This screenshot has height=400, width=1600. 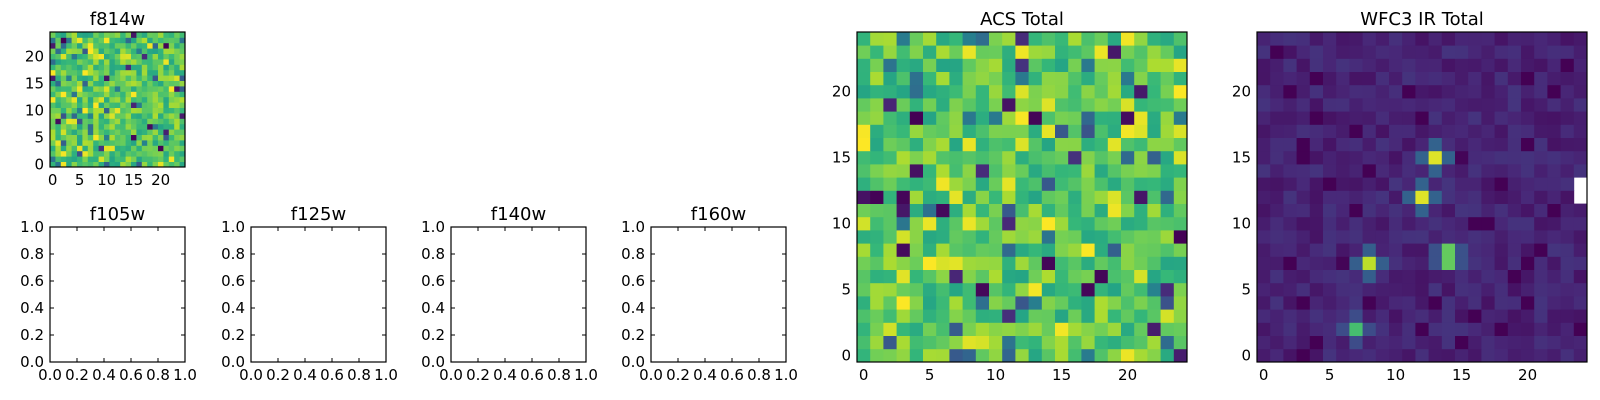 What do you see at coordinates (633, 362) in the screenshot?
I see `y-tick-label: 0.0` at bounding box center [633, 362].